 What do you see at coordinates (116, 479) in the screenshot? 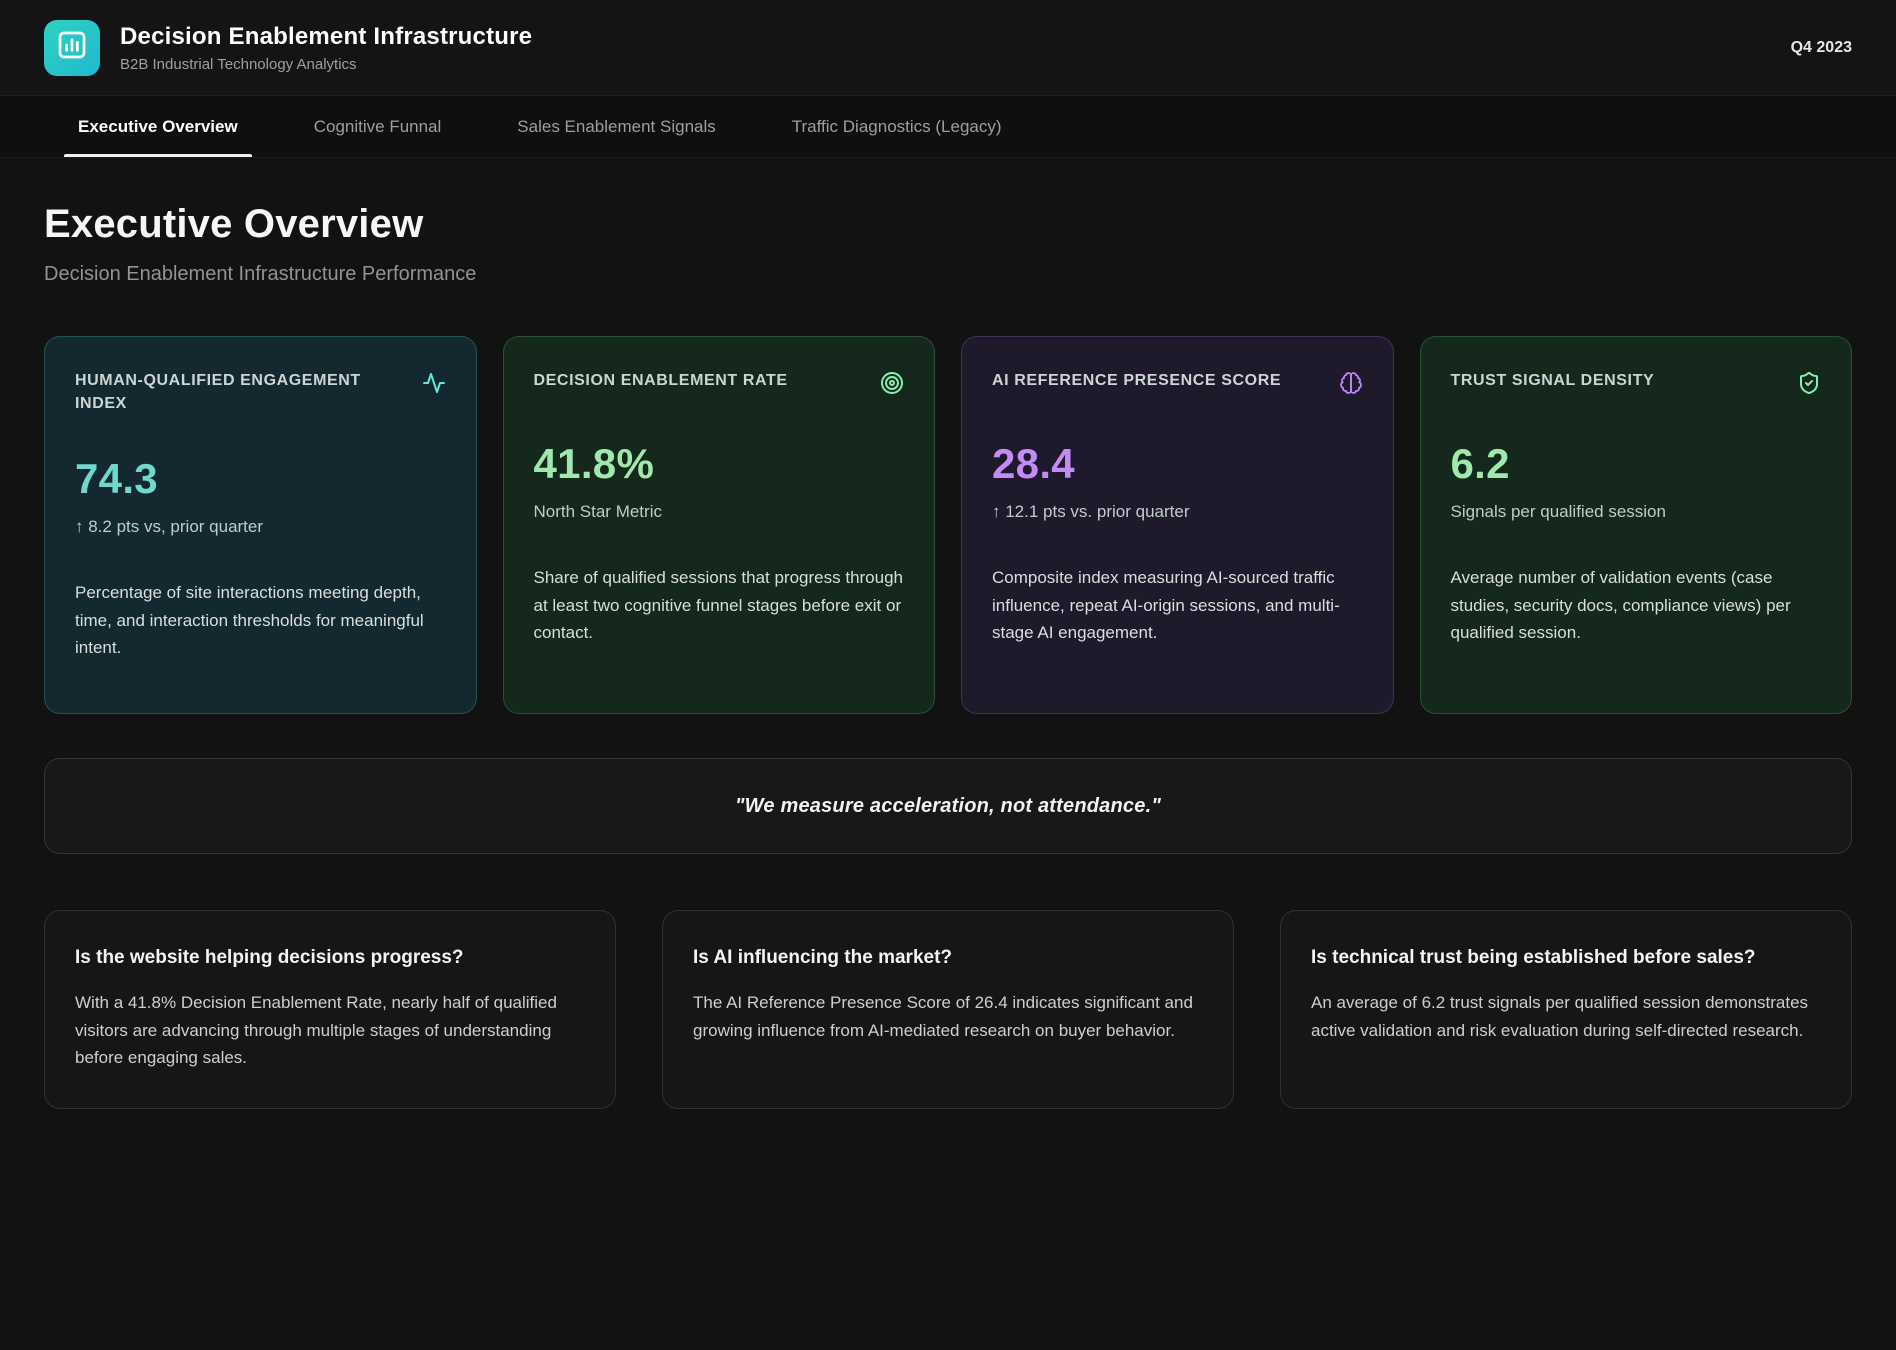
I see `metric-value: 74.3` at bounding box center [116, 479].